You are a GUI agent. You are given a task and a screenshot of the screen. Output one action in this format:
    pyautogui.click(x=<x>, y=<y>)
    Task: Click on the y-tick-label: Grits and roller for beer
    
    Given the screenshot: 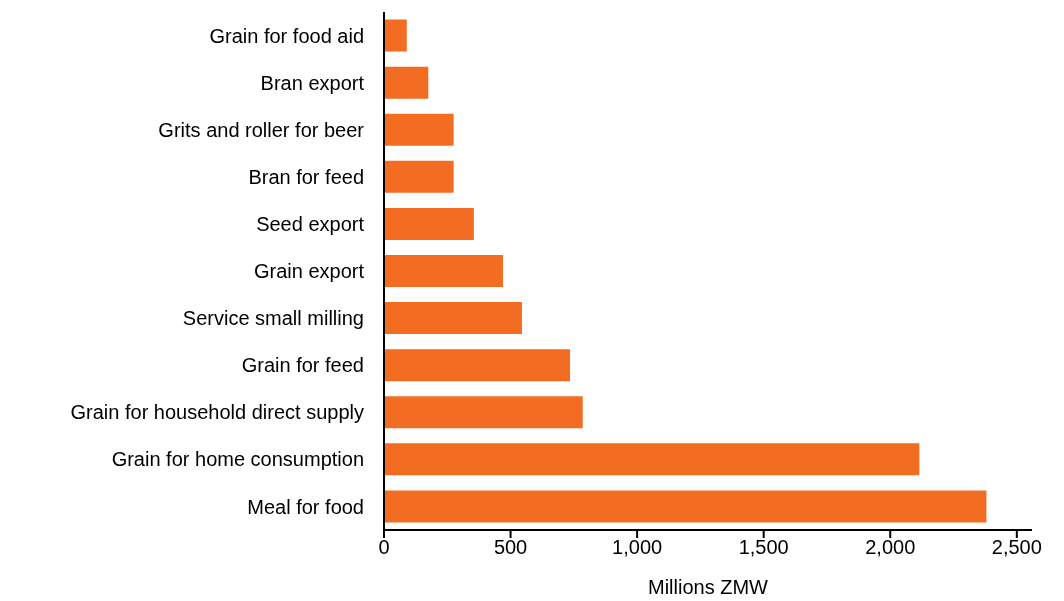 What is the action you would take?
    pyautogui.click(x=261, y=129)
    